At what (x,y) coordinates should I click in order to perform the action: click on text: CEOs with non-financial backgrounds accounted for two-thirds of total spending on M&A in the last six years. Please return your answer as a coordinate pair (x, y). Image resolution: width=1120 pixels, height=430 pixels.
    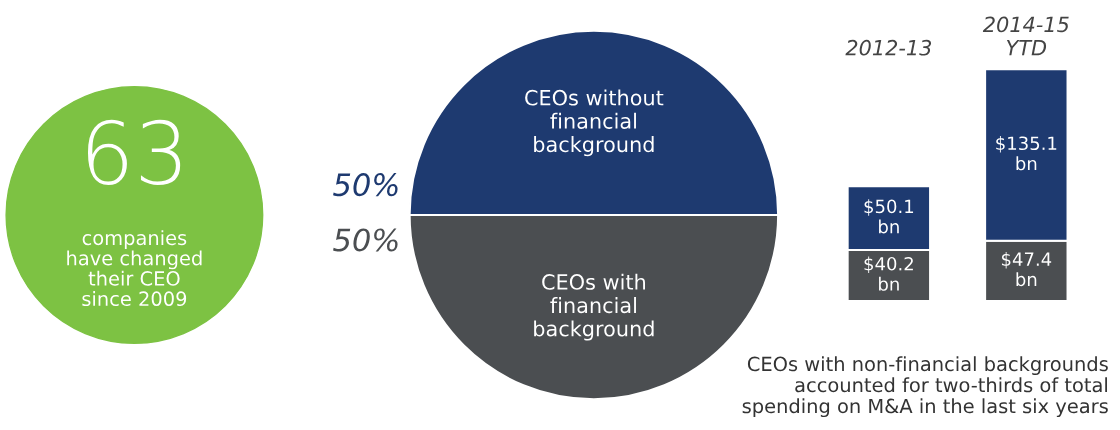
    Looking at the image, I should click on (925, 387).